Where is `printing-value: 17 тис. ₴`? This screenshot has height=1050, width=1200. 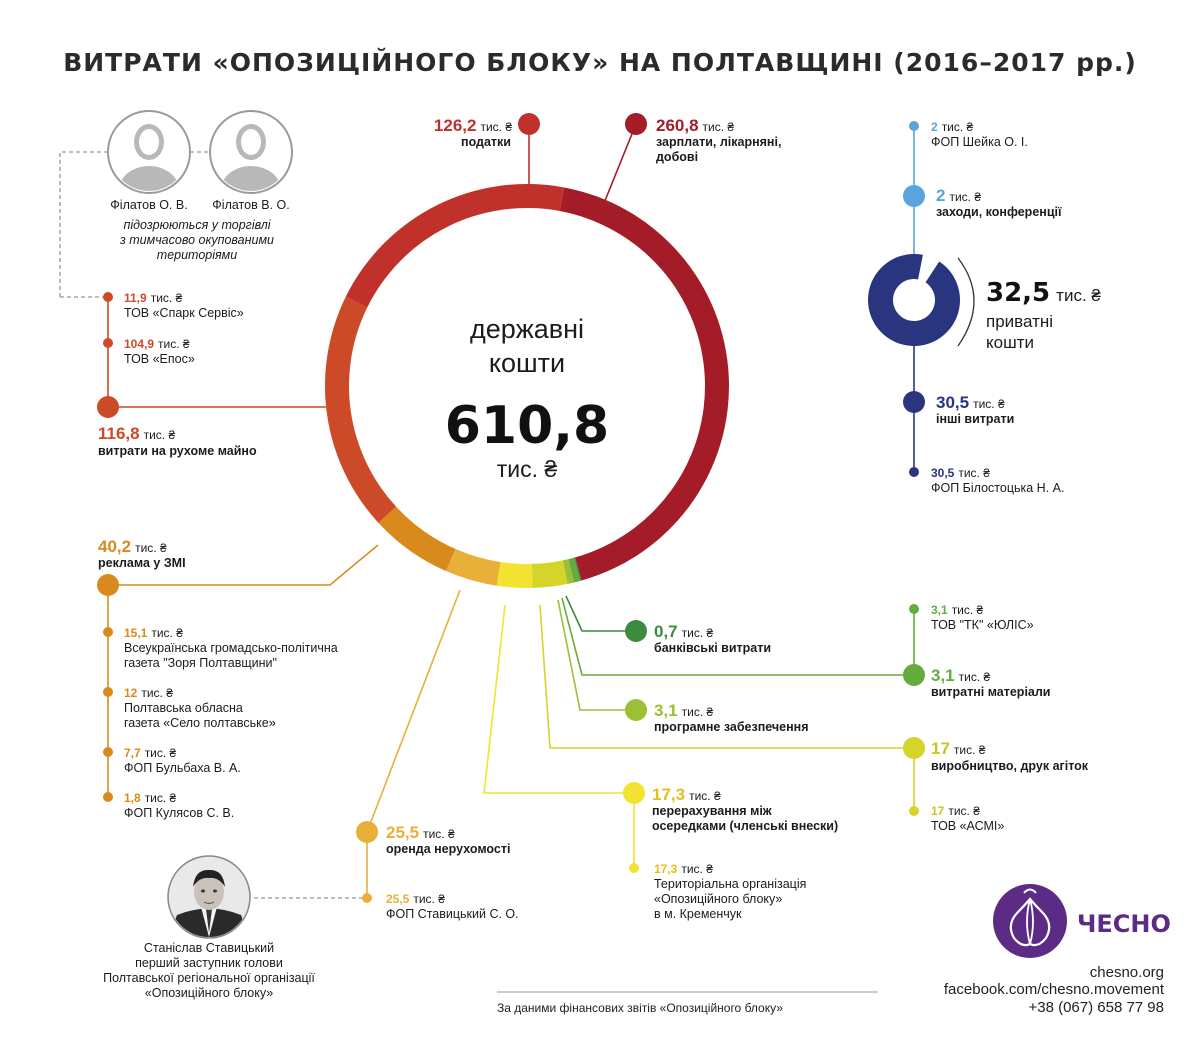
printing-value: 17 тис. ₴ is located at coordinates (958, 748).